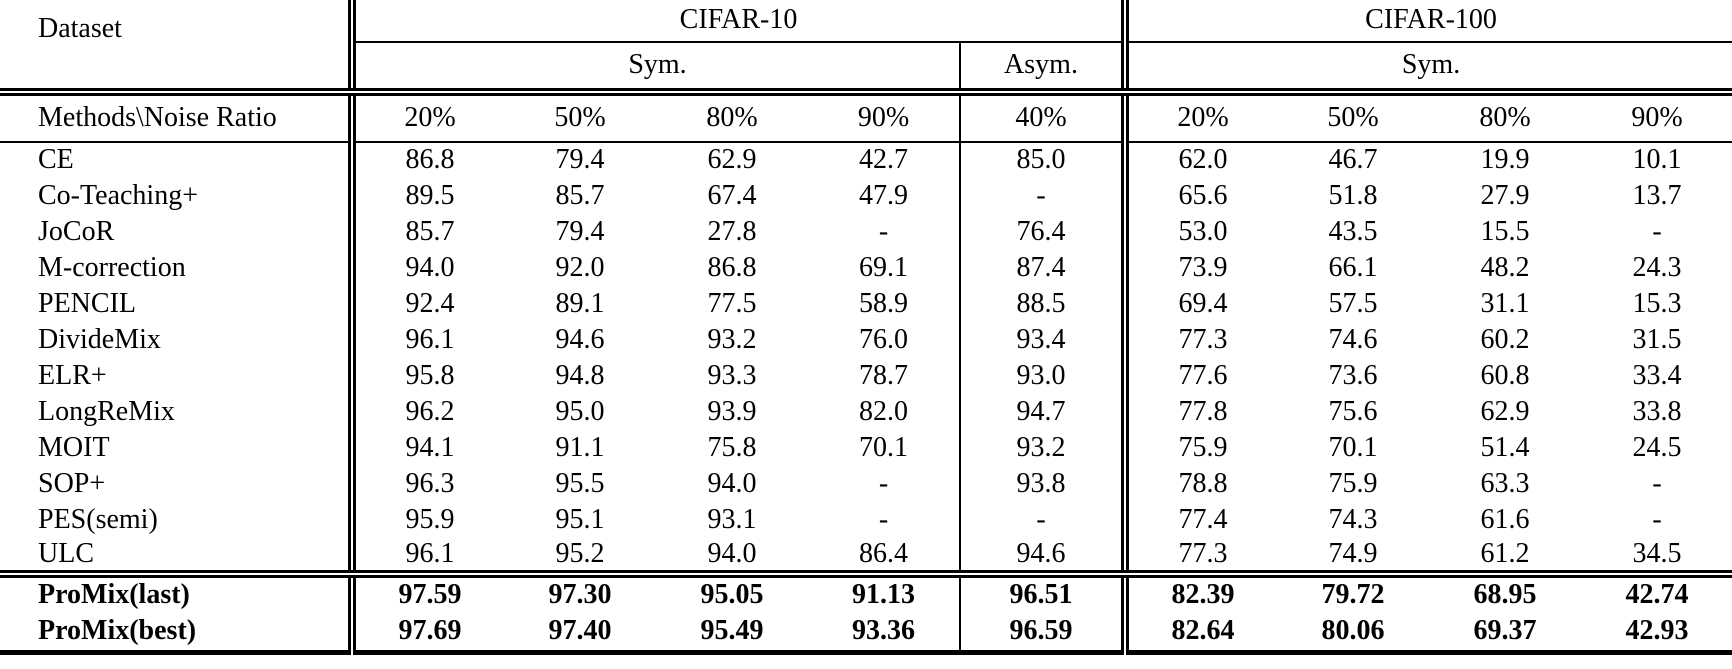 The image size is (1732, 669). I want to click on value-cell: 96.3, so click(426, 484).